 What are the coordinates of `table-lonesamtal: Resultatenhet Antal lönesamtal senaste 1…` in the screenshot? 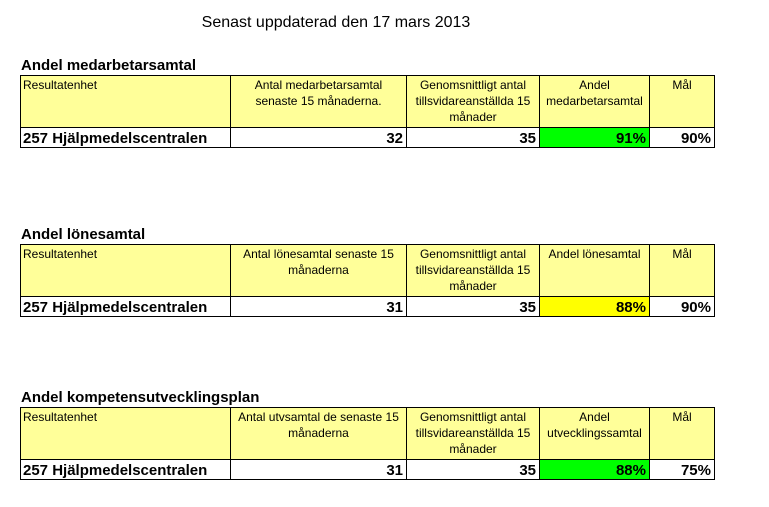 It's located at (367, 280).